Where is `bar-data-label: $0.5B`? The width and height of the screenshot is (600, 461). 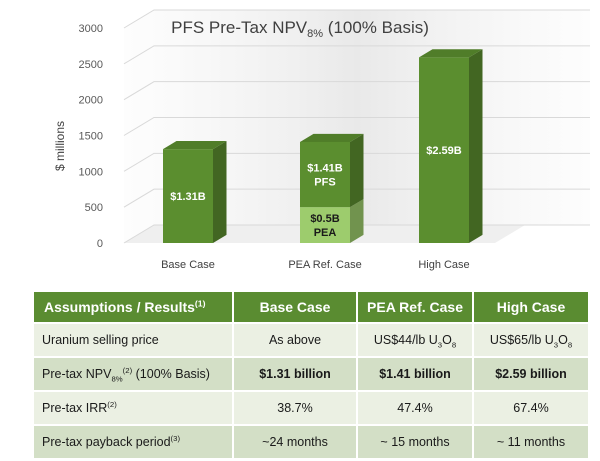 bar-data-label: $0.5B is located at coordinates (324, 219).